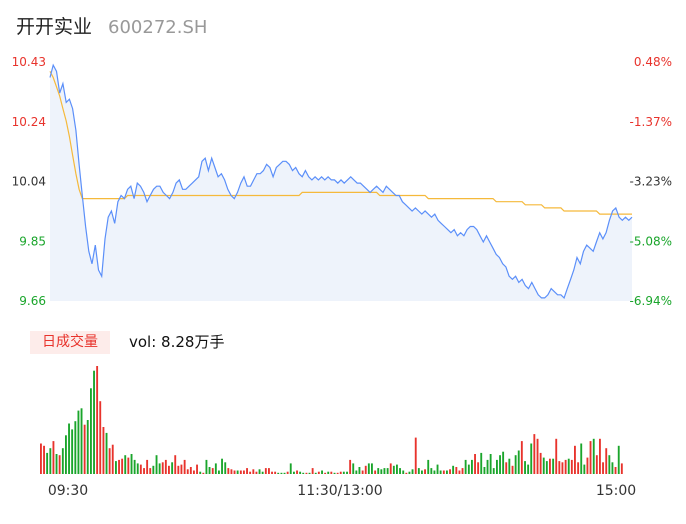 The image size is (686, 524). What do you see at coordinates (651, 241) in the screenshot?
I see `y-right-tick-label: -5.08%` at bounding box center [651, 241].